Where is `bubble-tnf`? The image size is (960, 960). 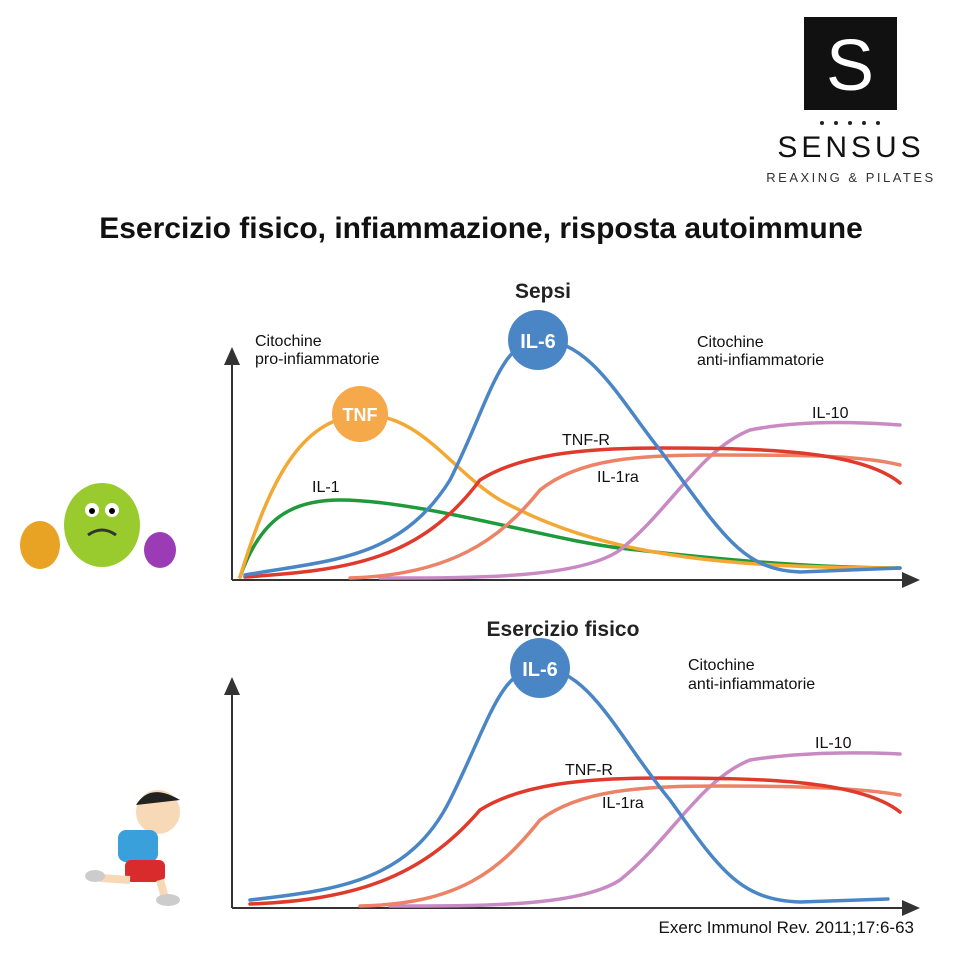 bubble-tnf is located at coordinates (360, 414).